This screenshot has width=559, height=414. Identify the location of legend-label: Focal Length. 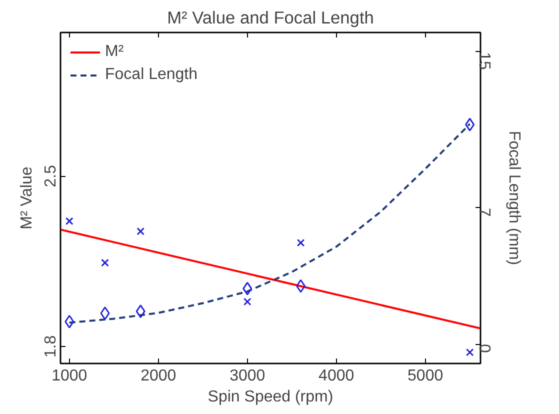
(151, 75).